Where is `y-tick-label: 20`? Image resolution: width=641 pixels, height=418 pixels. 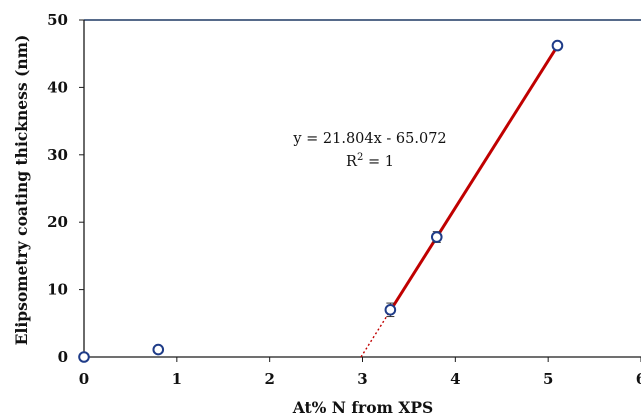
y-tick-label: 20 is located at coordinates (57, 222).